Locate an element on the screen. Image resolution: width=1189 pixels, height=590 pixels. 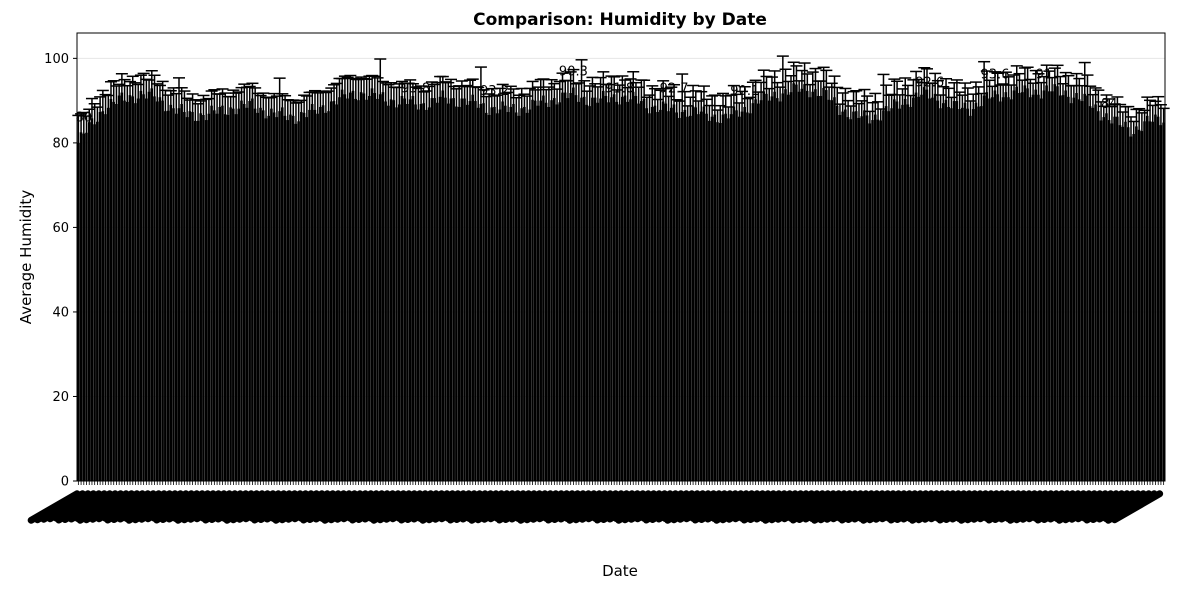
data-label: 90.3 is located at coordinates (573, 72).